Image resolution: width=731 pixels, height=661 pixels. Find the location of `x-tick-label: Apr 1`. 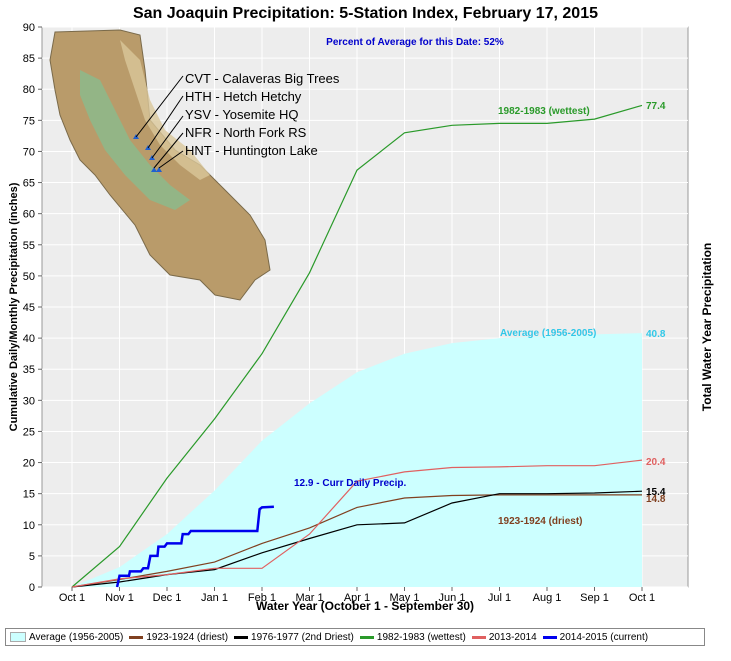

x-tick-label: Apr 1 is located at coordinates (357, 598).